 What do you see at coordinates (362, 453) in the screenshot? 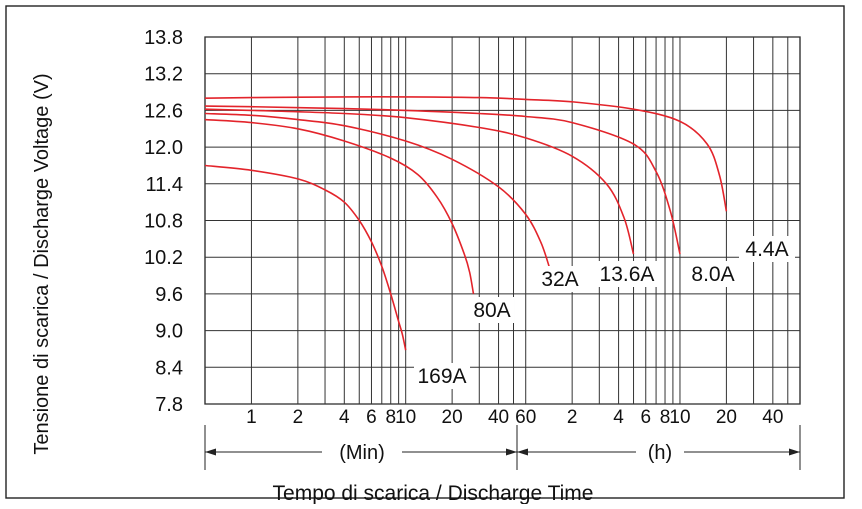
I see `minutes-unit-label: (Min)` at bounding box center [362, 453].